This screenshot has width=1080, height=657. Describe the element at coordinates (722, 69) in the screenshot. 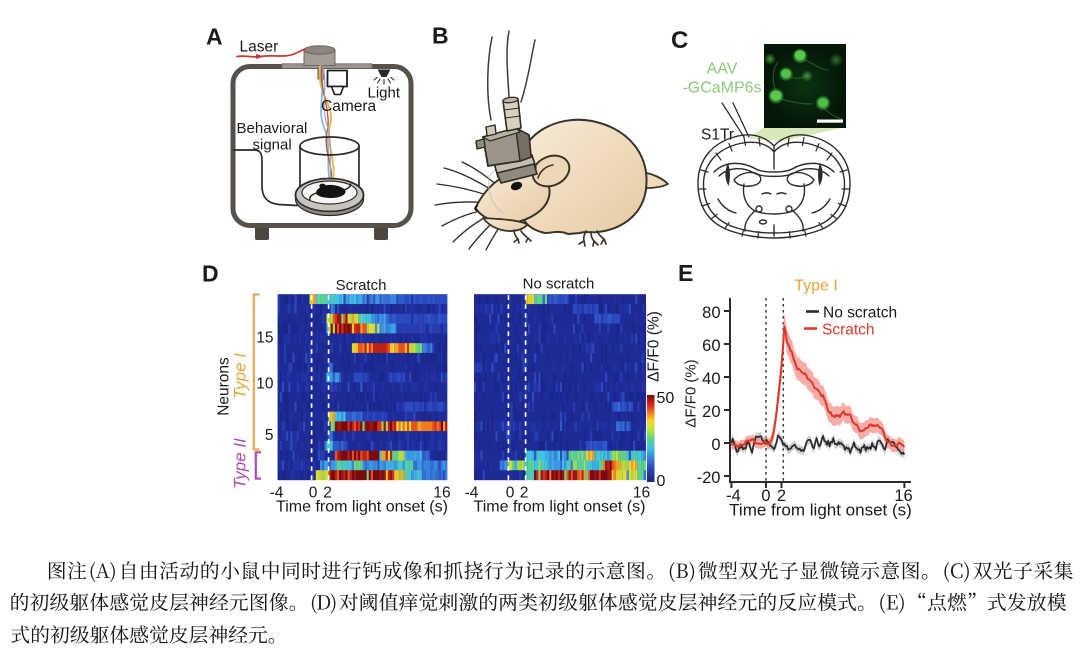

I see `svg-text: AAV` at that location.